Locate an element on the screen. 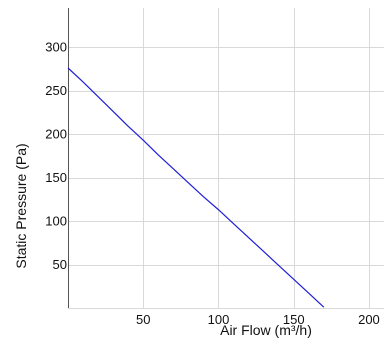 Image resolution: width=384 pixels, height=340 pixels. y-tick-label: 150 is located at coordinates (56, 177).